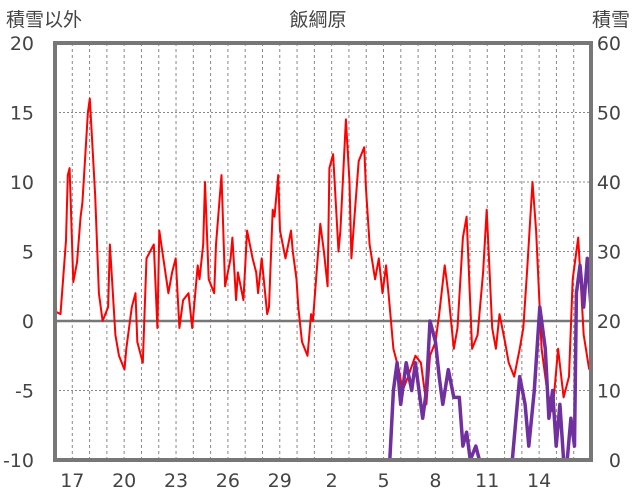 The width and height of the screenshot is (636, 501). I want to click on right-y-tick-label: 20, so click(609, 322).